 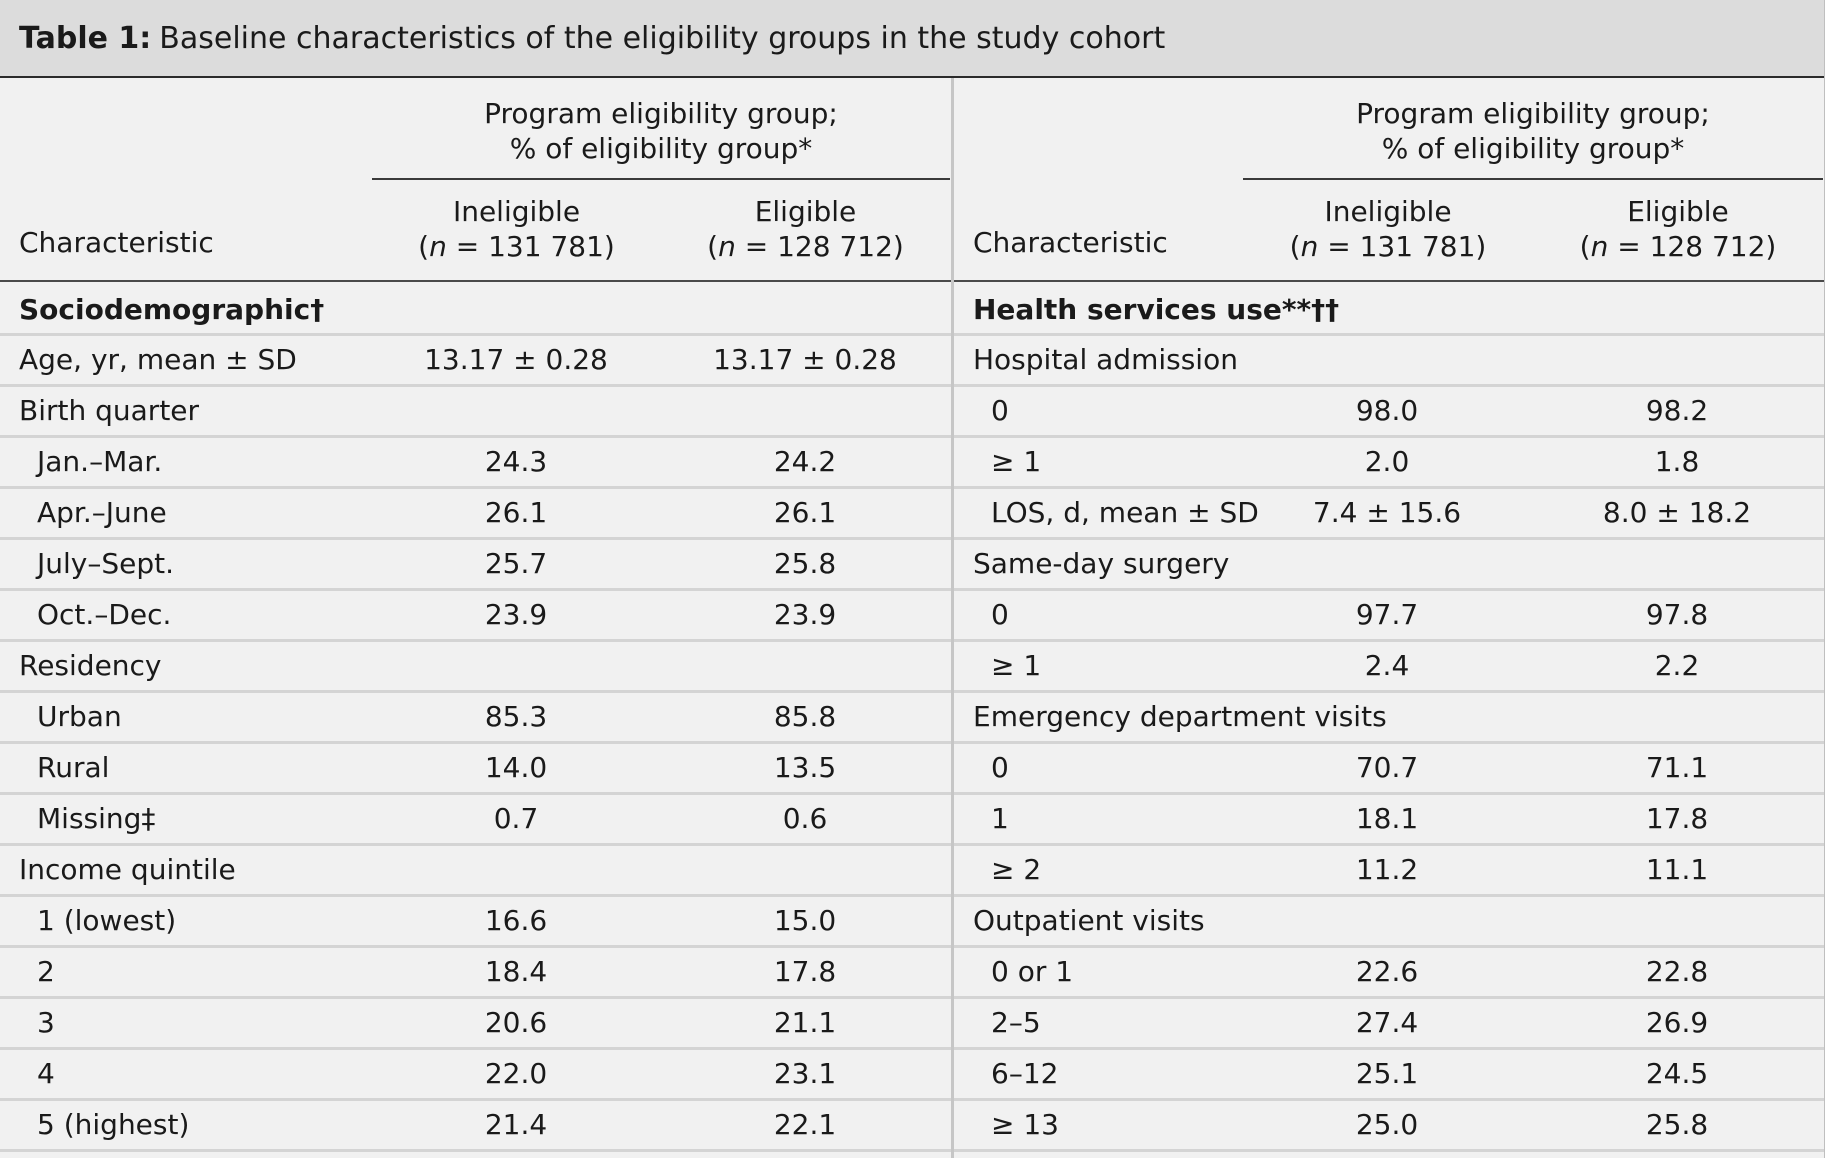 What do you see at coordinates (1387, 1124) in the screenshot?
I see `cell-ineligible: 25.0` at bounding box center [1387, 1124].